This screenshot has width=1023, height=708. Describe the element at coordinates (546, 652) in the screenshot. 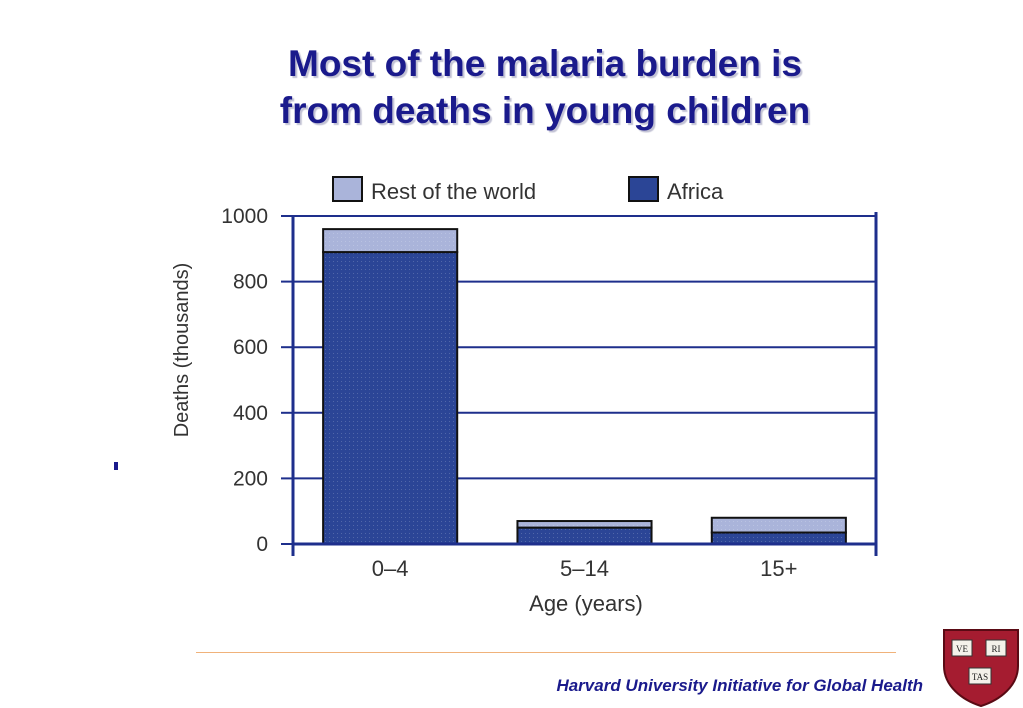

I see `footer-divider` at that location.